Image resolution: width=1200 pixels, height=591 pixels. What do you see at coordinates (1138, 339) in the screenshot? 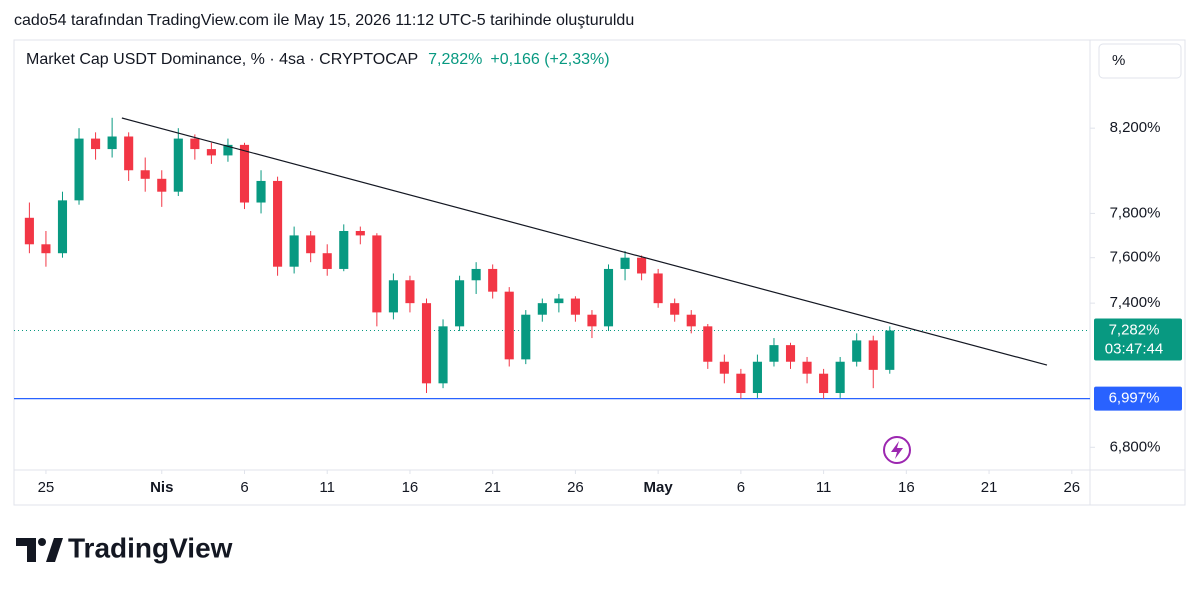
I see `last-price-label-box` at bounding box center [1138, 339].